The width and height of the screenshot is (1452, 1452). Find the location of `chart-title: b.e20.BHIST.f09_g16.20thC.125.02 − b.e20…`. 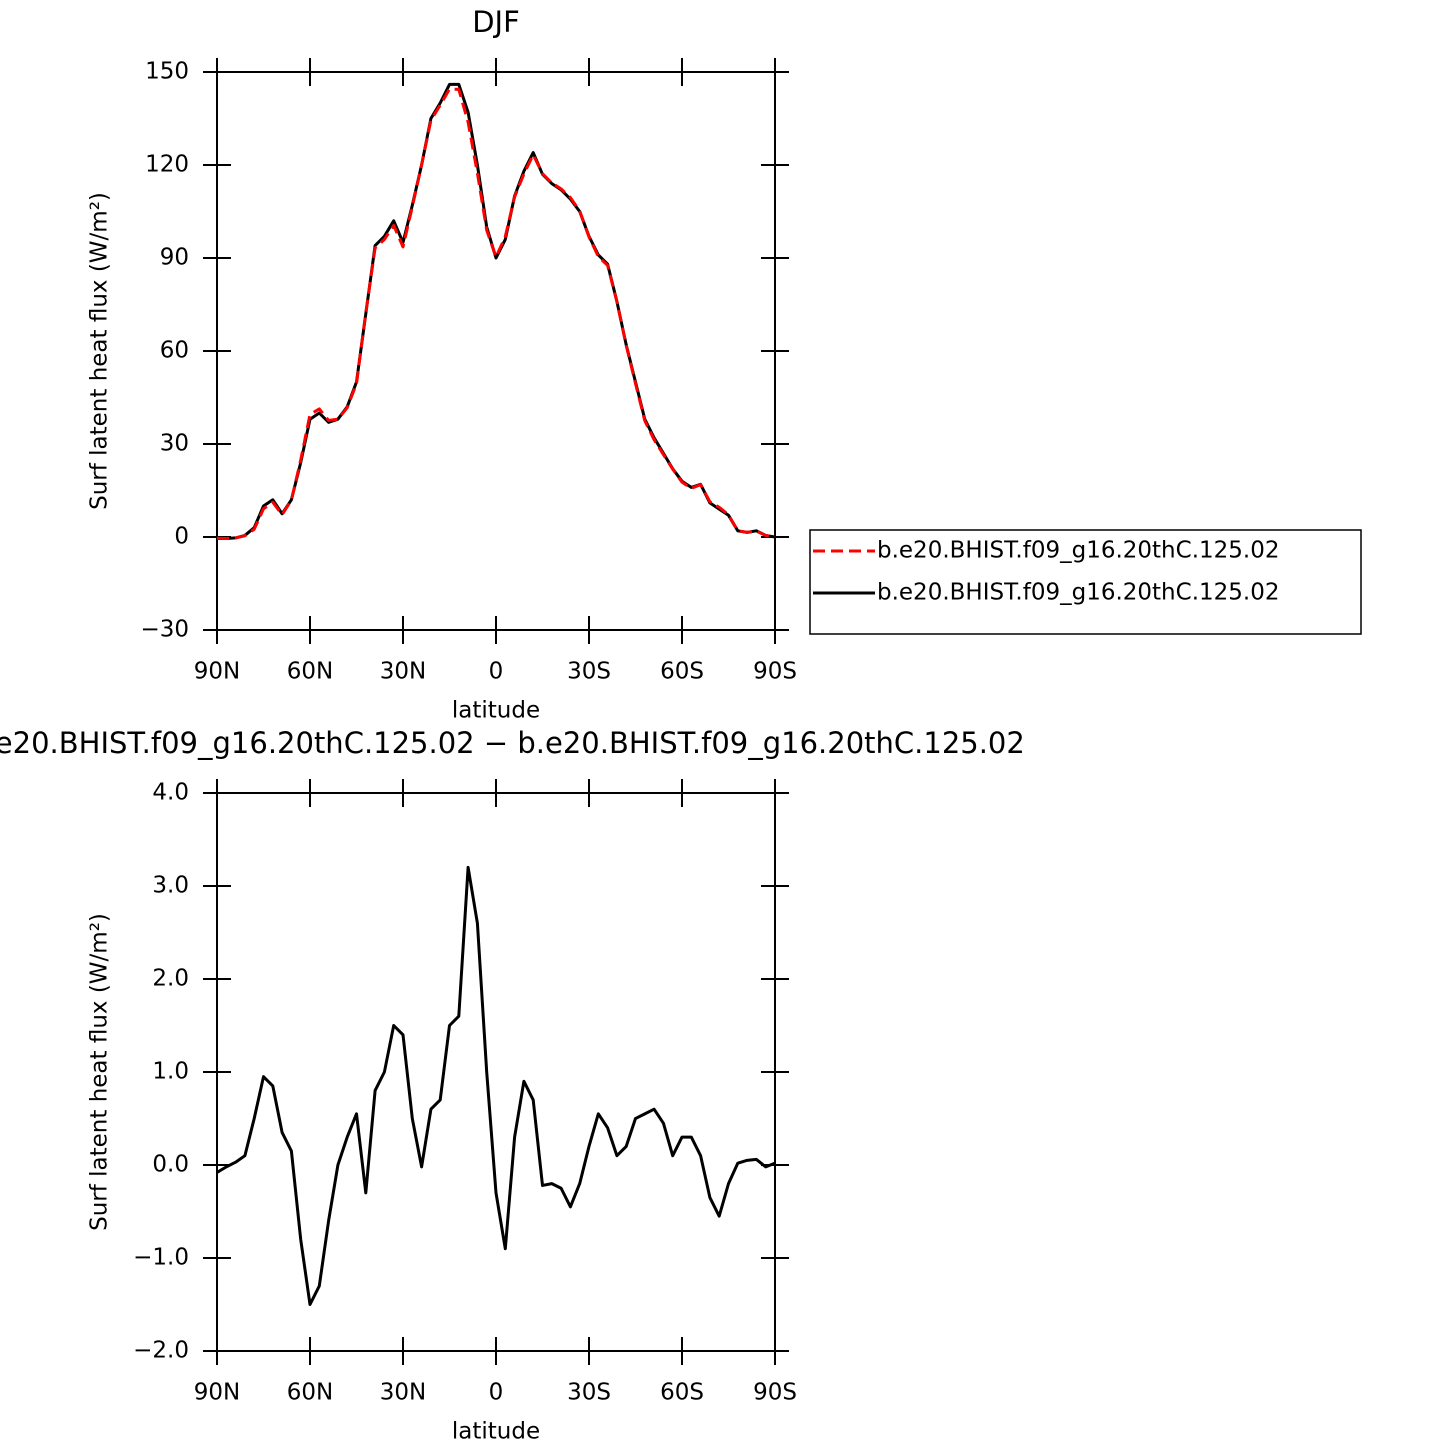

chart-title: b.e20.BHIST.f09_g16.20thC.125.02 − b.e20… is located at coordinates (512, 743).